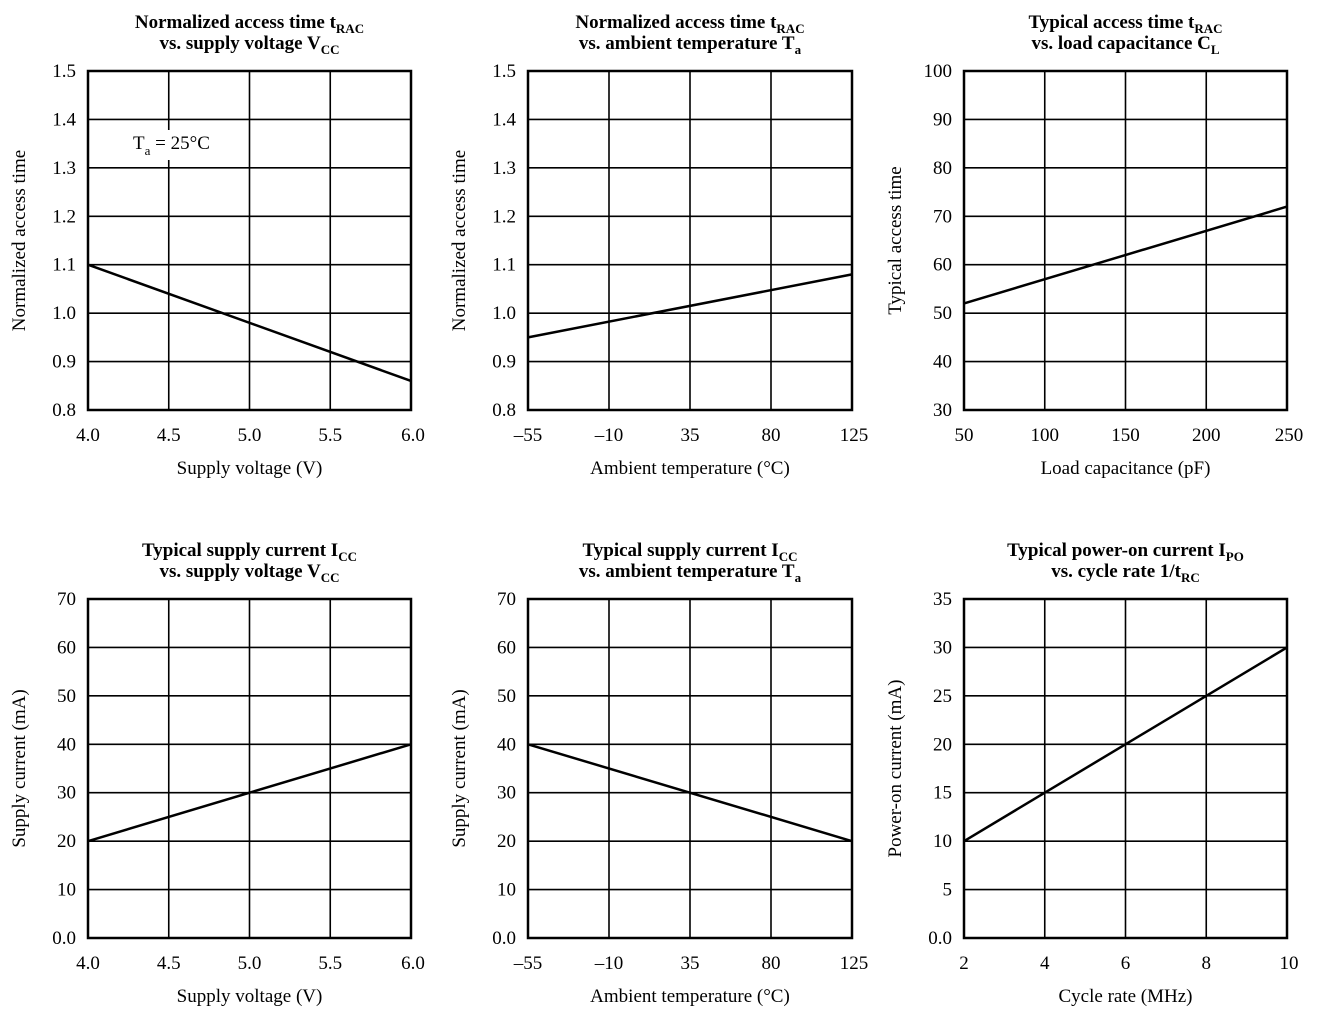 This screenshot has width=1318, height=1011. I want to click on x-axis-label: Load capacitance (pF), so click(1126, 468).